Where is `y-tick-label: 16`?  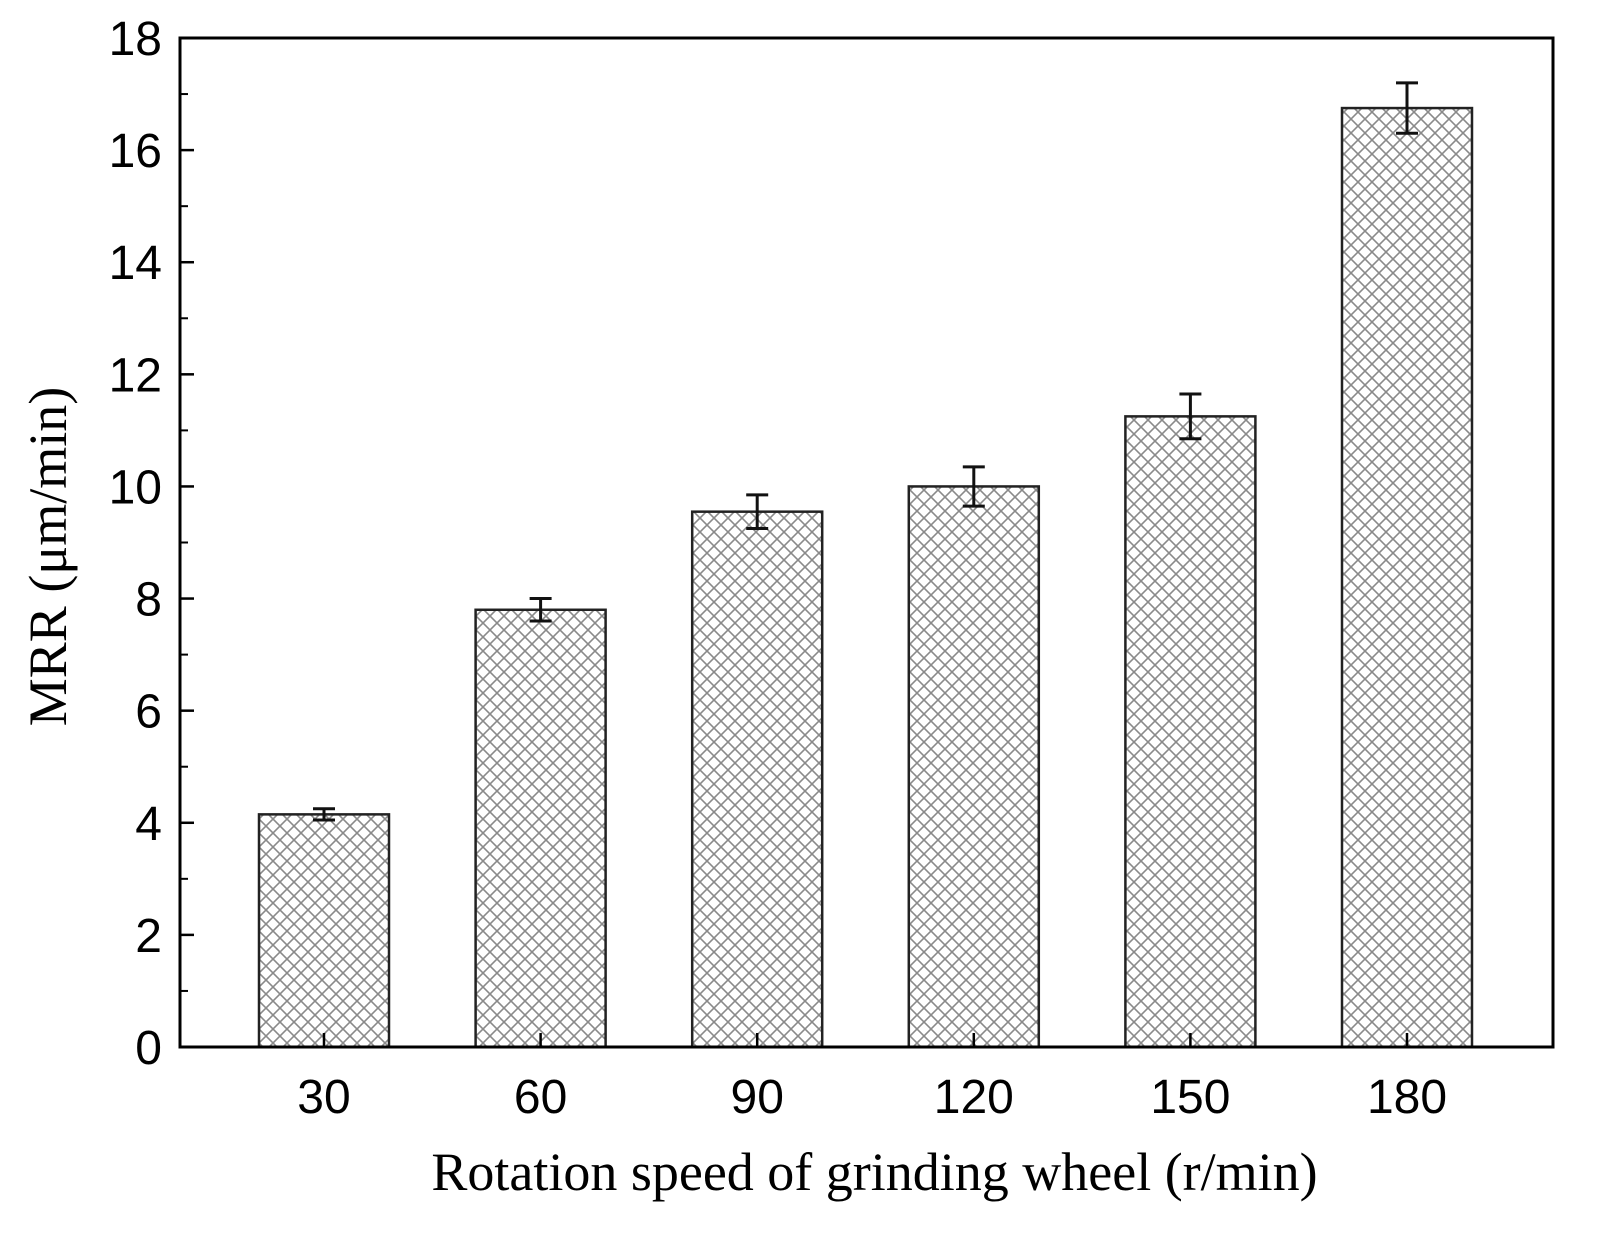 y-tick-label: 16 is located at coordinates (135, 151).